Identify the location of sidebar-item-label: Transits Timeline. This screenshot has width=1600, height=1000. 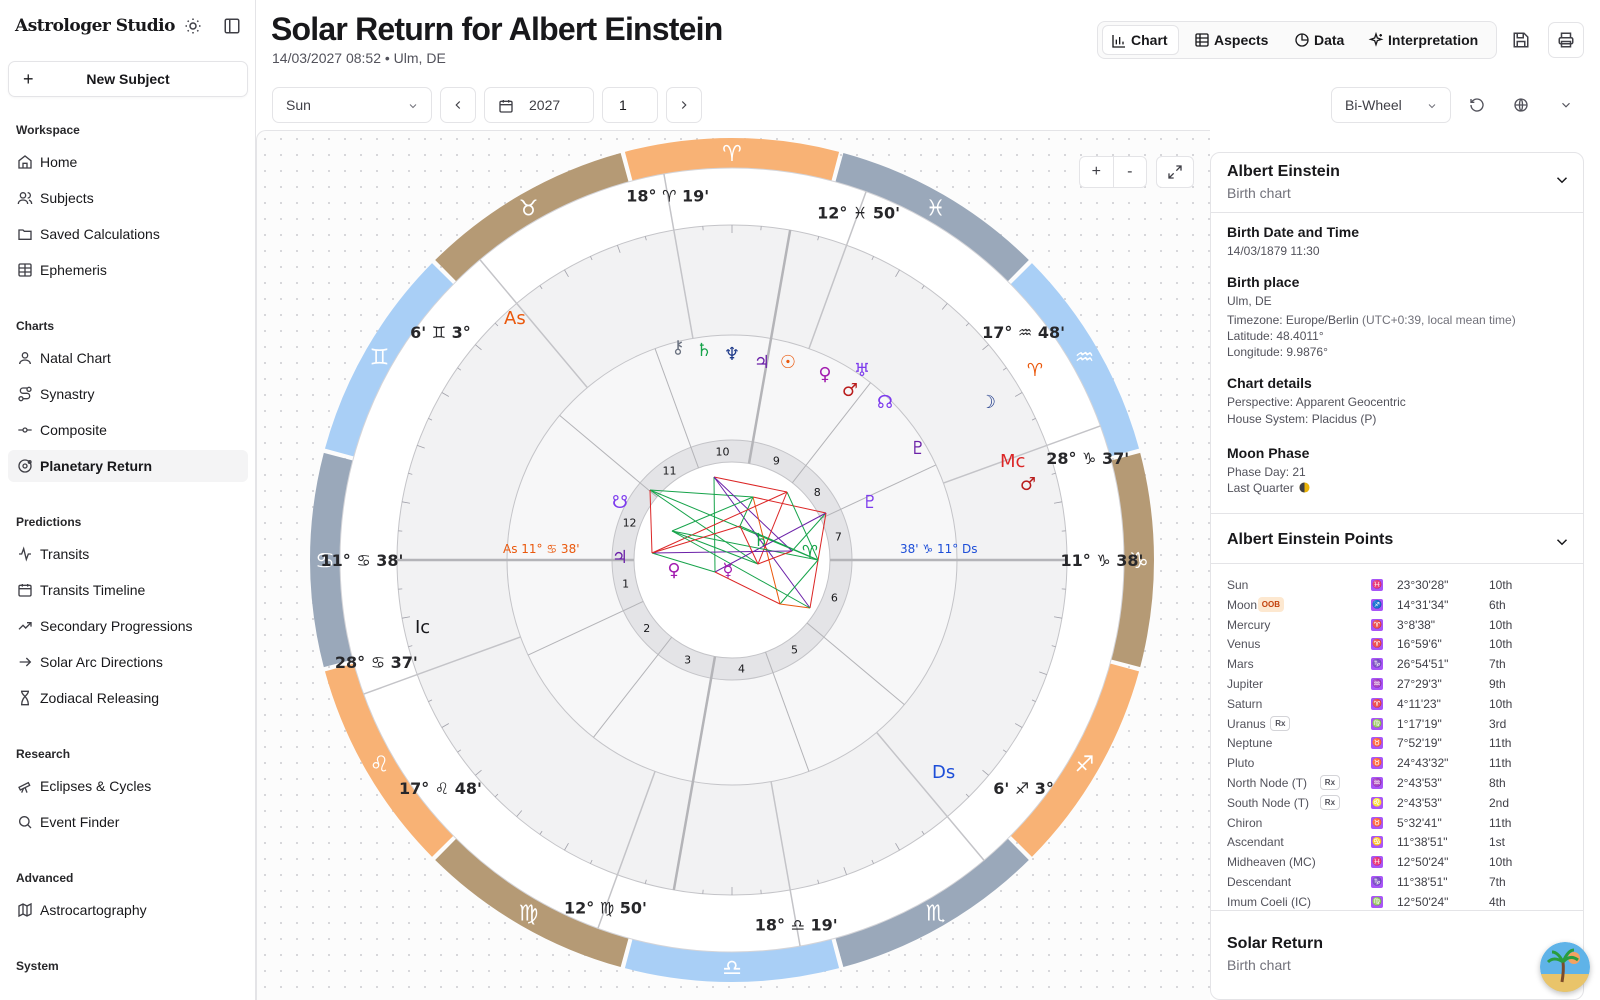
(93, 590).